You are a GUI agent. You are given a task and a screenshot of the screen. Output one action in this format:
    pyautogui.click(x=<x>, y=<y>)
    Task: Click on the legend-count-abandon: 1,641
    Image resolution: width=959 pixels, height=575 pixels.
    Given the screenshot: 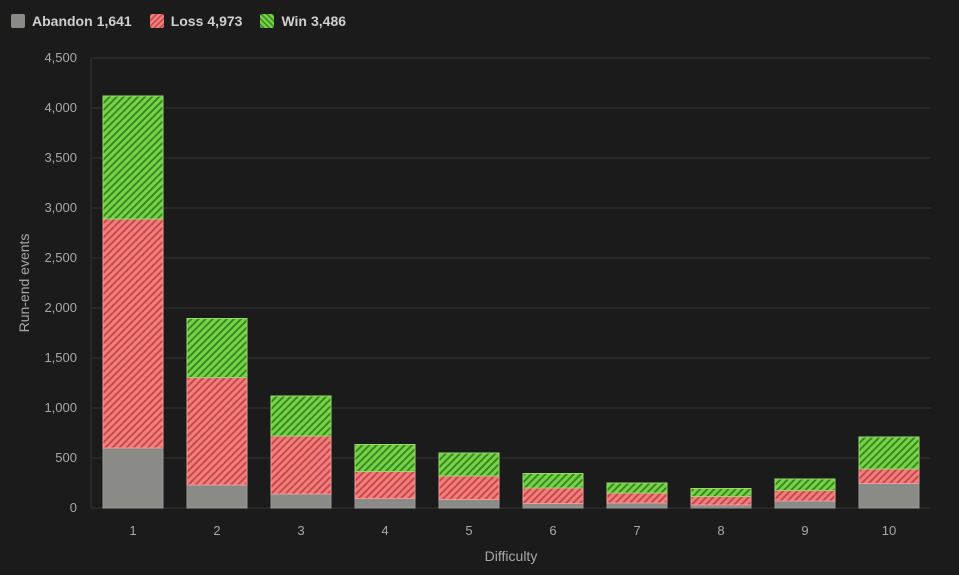 What is the action you would take?
    pyautogui.click(x=114, y=21)
    